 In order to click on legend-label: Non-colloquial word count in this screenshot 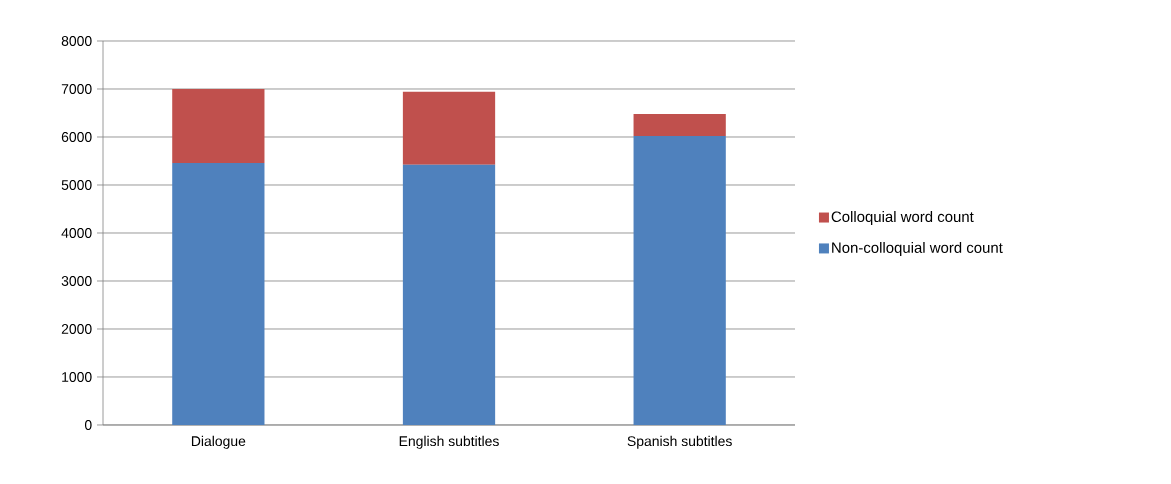, I will do `click(917, 248)`.